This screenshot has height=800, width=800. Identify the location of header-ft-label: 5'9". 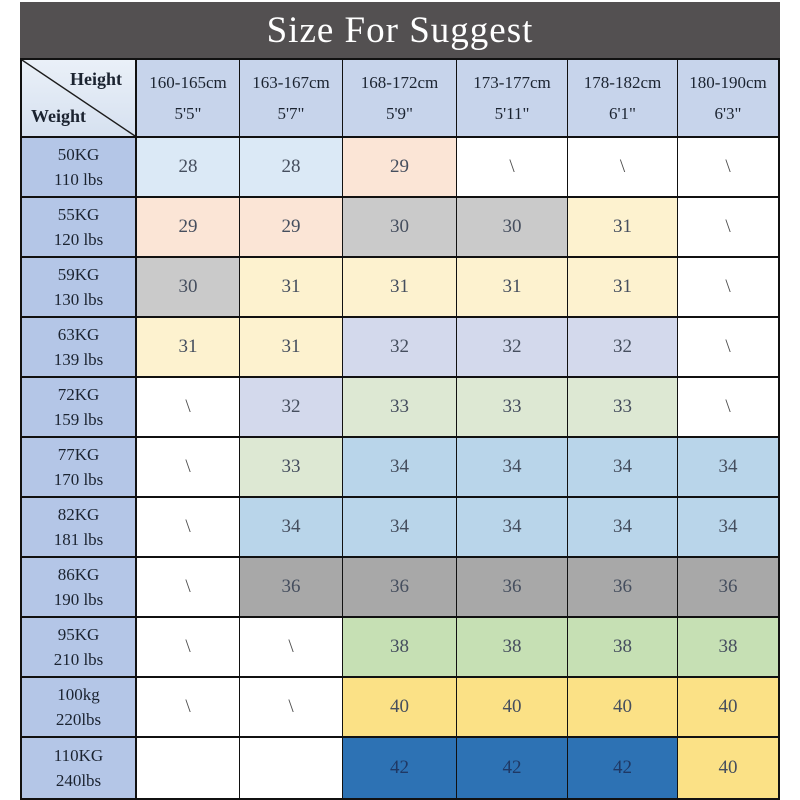
(399, 113).